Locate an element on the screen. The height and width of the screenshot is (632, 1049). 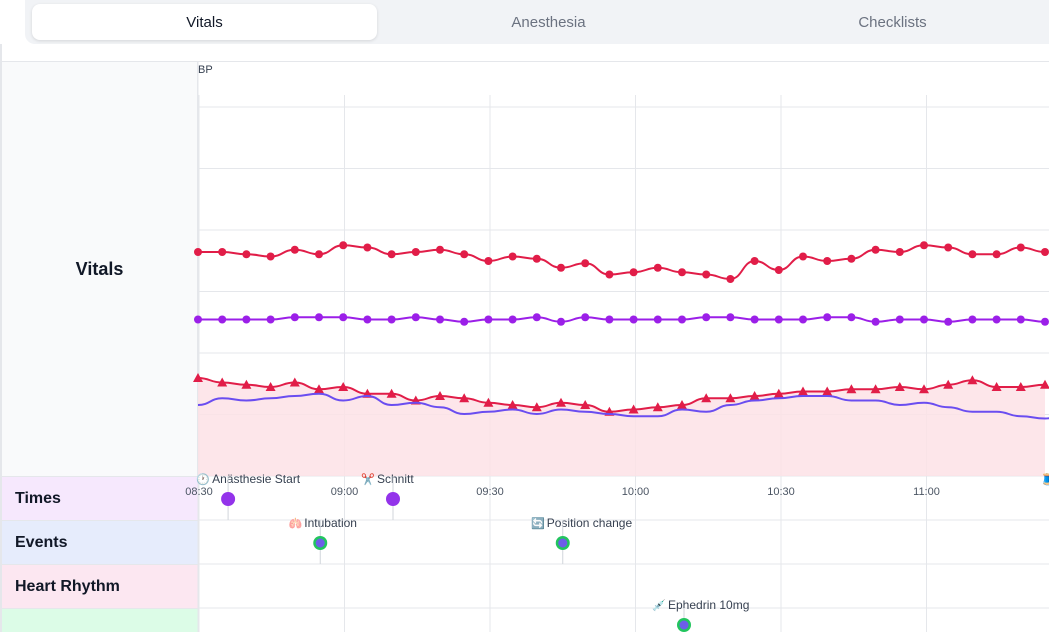
clock-icon: 🕐 is located at coordinates (203, 479).